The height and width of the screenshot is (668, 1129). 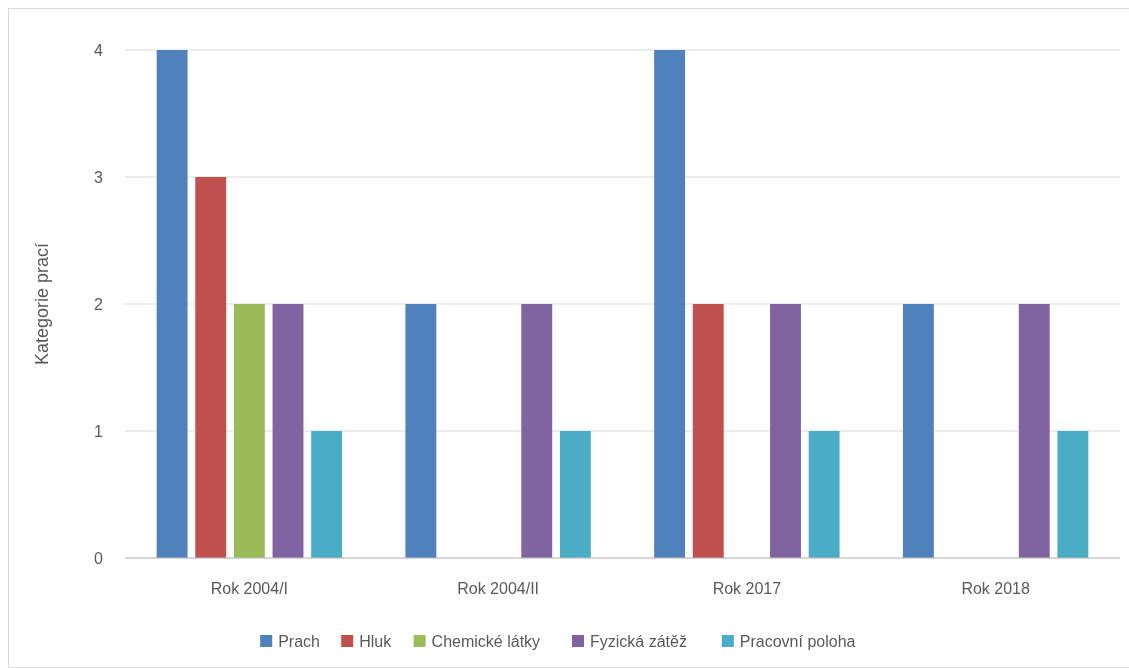 What do you see at coordinates (99, 558) in the screenshot?
I see `y-tick-label: 0` at bounding box center [99, 558].